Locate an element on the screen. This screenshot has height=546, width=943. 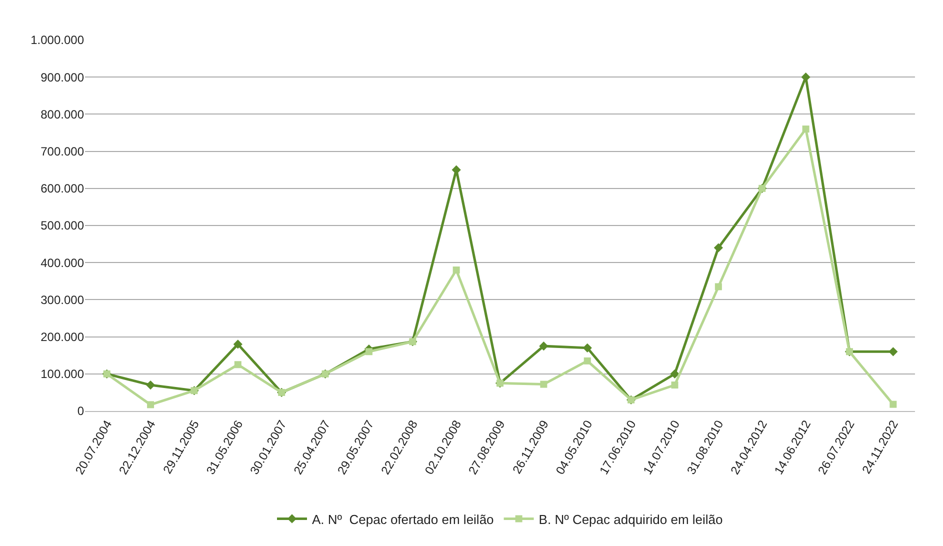
y-tick-label: 500.000 is located at coordinates (62, 225).